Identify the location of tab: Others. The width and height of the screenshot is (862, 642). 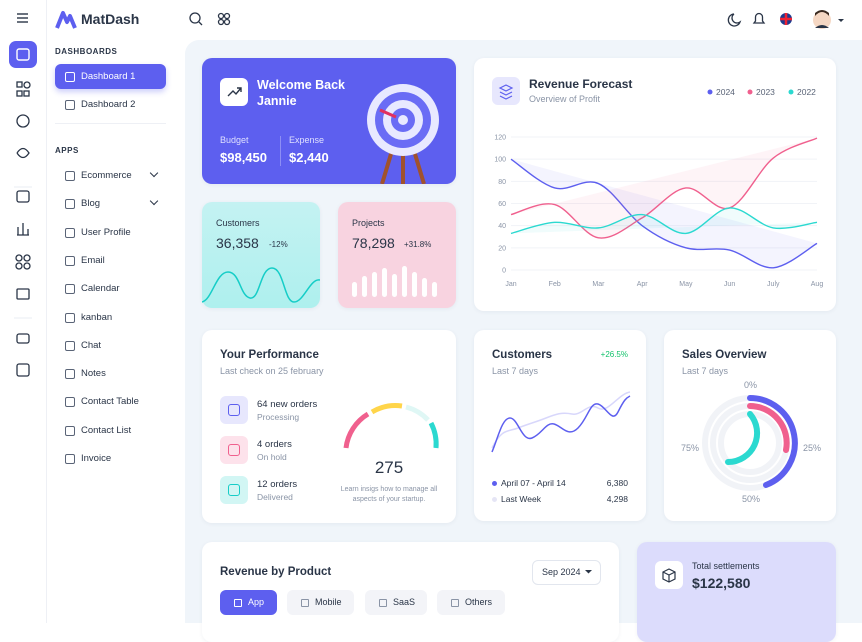
(471, 602).